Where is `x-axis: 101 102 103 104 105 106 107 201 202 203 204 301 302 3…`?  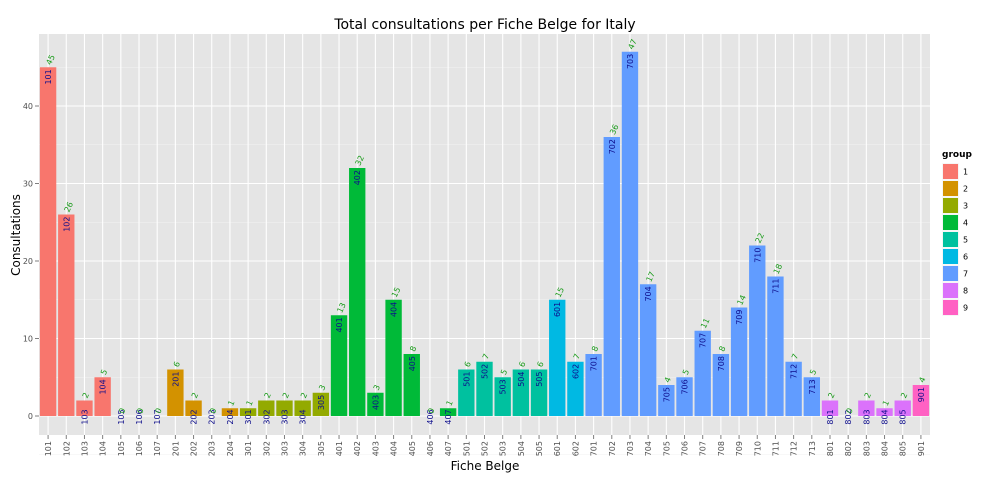 x-axis: 101 102 103 104 105 106 107 201 202 203 204 301 302 3… is located at coordinates (485, 445).